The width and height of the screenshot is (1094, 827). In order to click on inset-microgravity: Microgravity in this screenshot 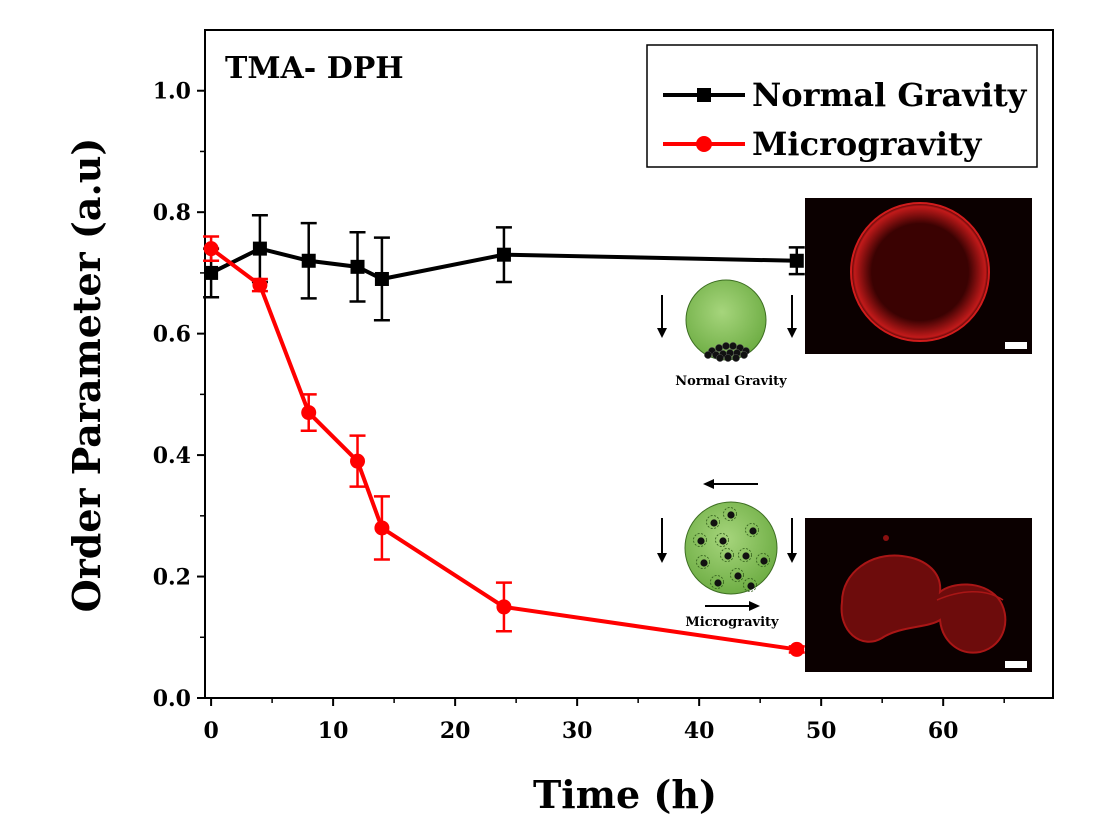, I will do `click(844, 575)`.